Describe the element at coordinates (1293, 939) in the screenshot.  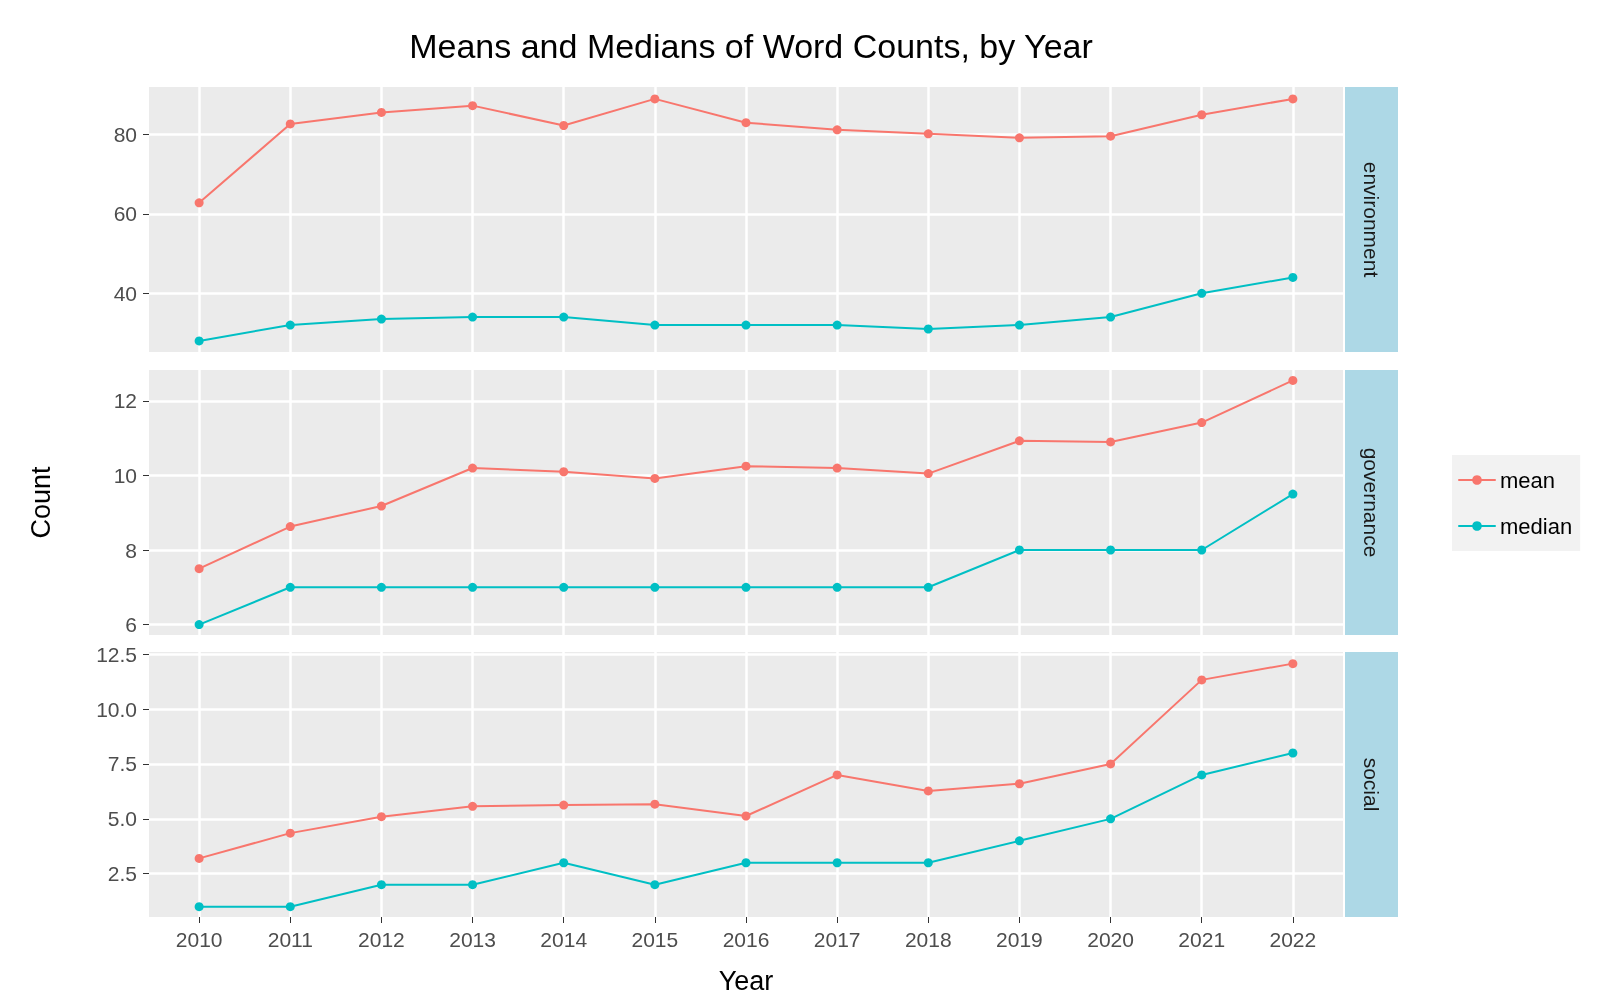
I see `x-tick-label: 2022` at that location.